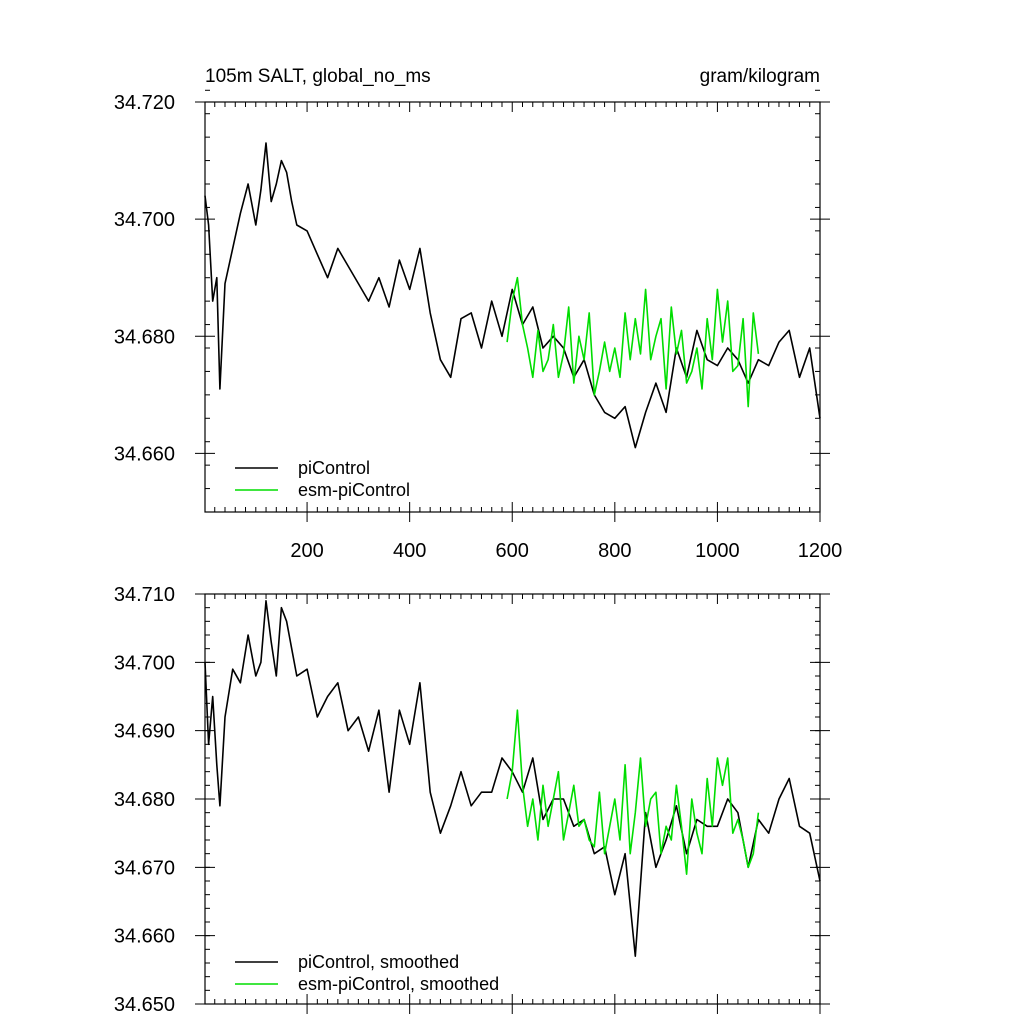 Image resolution: width=1024 pixels, height=1024 pixels. Describe the element at coordinates (354, 490) in the screenshot. I see `top-legend-label-1: esm-piControl` at that location.